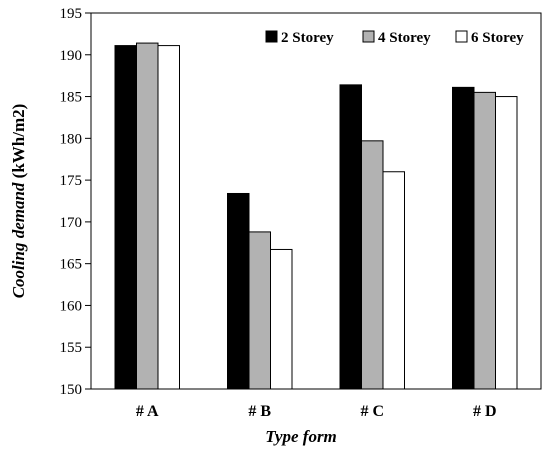  What do you see at coordinates (485, 411) in the screenshot?
I see `x-tick-label: # D` at bounding box center [485, 411].